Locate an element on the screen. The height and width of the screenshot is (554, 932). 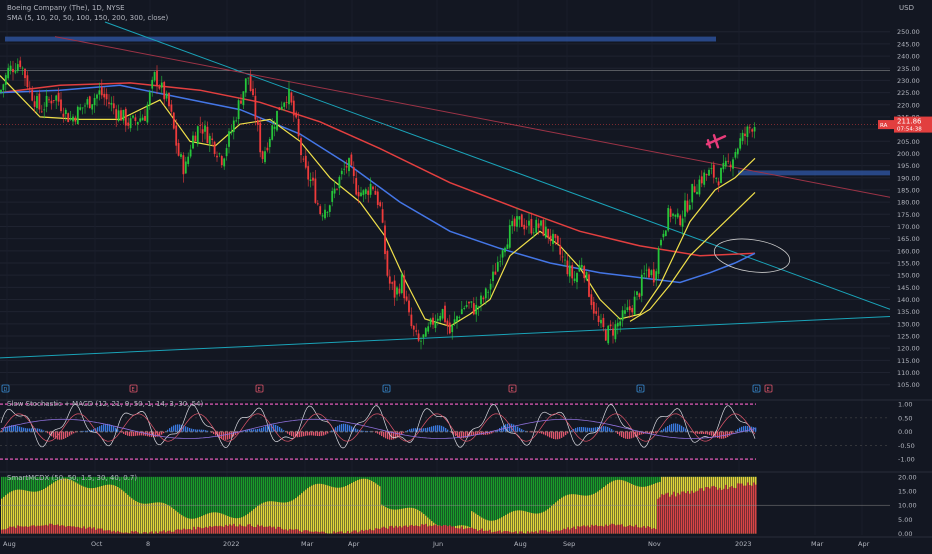
price-axis-tick: 170.00 is located at coordinates (908, 227).